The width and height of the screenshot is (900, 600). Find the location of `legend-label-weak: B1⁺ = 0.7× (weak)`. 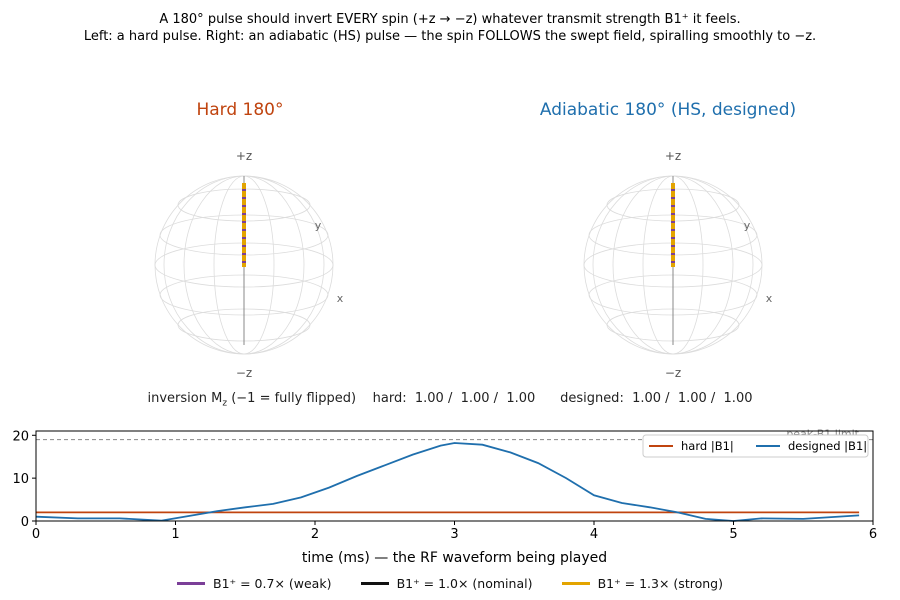

legend-label-weak: B1⁺ = 0.7× (weak) is located at coordinates (272, 583).